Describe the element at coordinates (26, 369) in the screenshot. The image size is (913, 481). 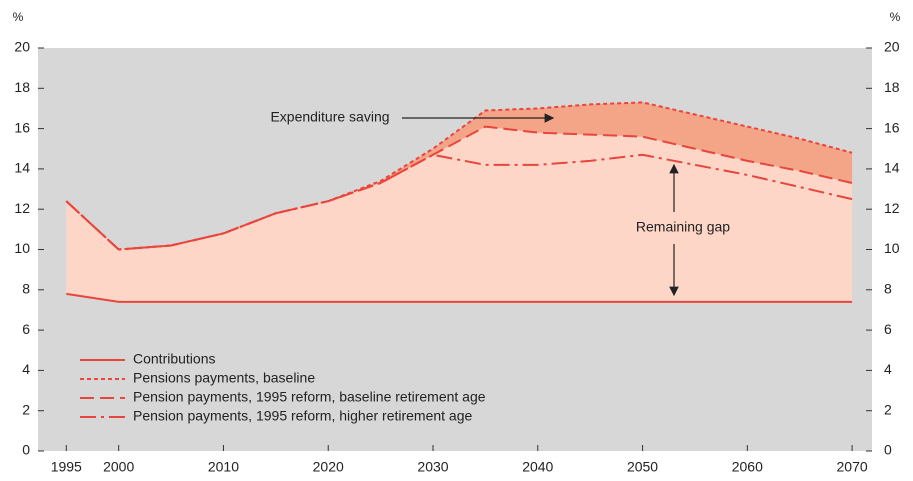
I see `y-tick-label: 4` at that location.